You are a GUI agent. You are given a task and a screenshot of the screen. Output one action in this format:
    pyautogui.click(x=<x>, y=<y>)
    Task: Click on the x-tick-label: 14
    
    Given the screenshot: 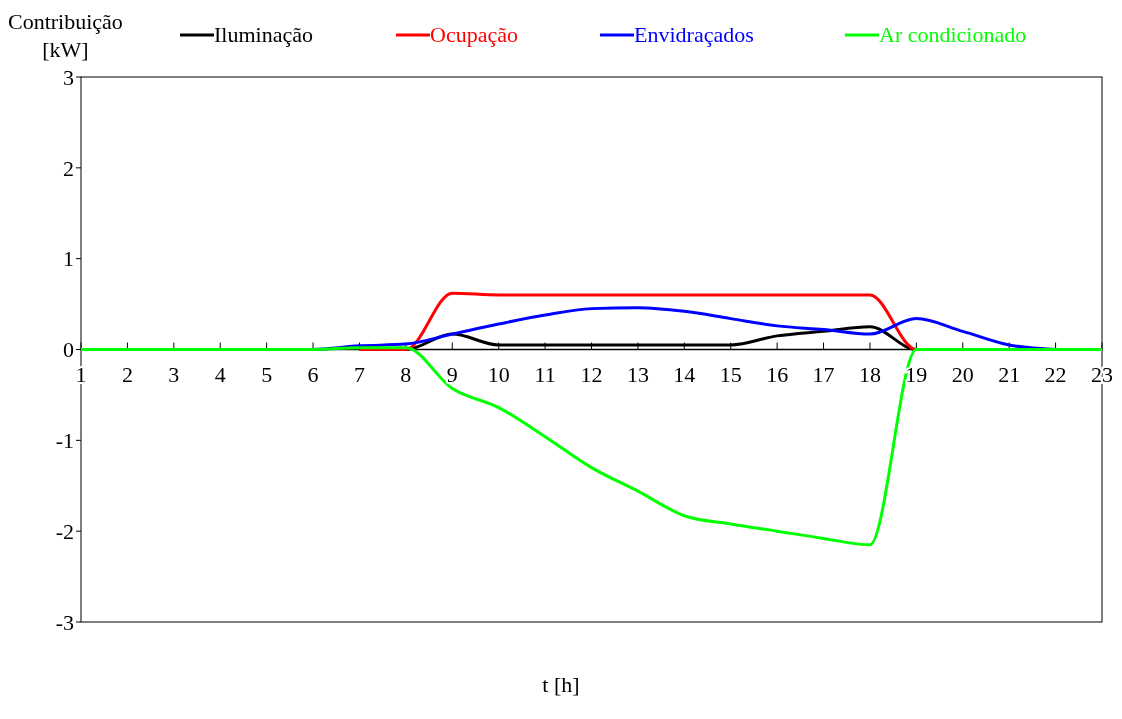 What is the action you would take?
    pyautogui.click(x=684, y=374)
    